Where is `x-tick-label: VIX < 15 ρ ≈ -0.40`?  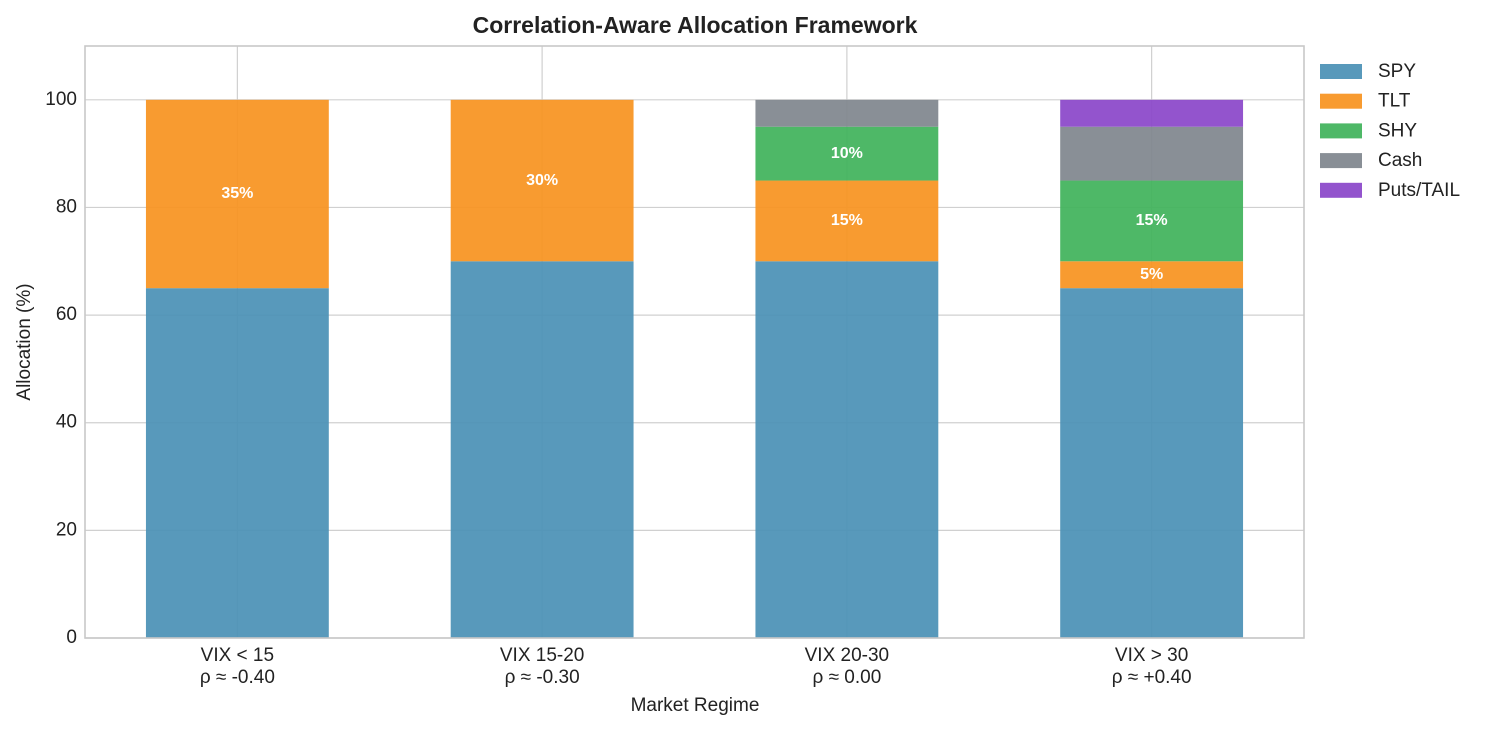
x-tick-label: VIX < 15 ρ ≈ -0.40 is located at coordinates (237, 666).